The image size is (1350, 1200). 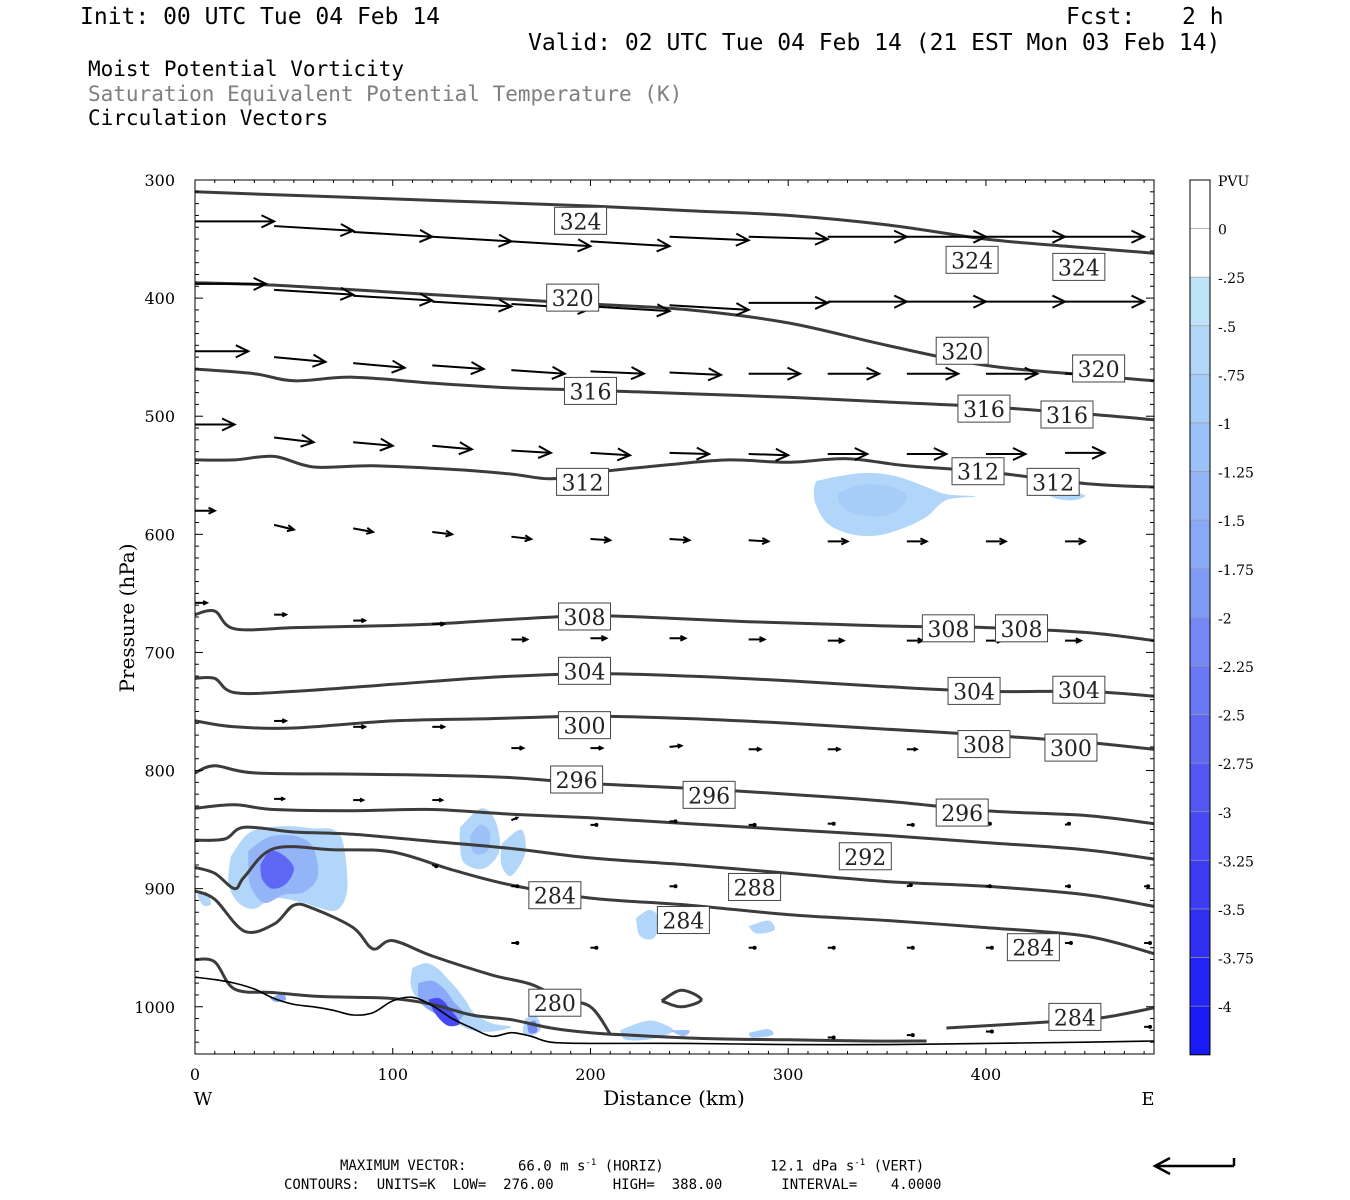 What do you see at coordinates (1147, 1099) in the screenshot?
I see `east-label: E` at bounding box center [1147, 1099].